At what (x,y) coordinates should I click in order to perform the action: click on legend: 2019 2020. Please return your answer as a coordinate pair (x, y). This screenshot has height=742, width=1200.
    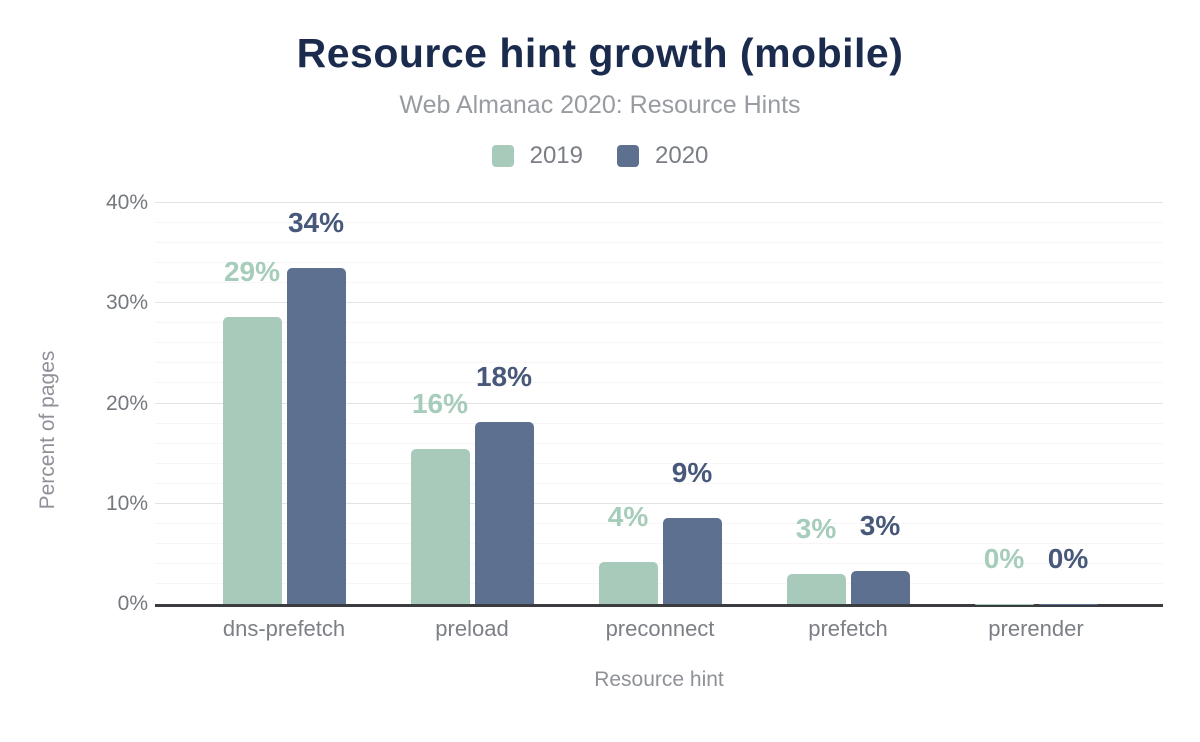
    Looking at the image, I should click on (600, 156).